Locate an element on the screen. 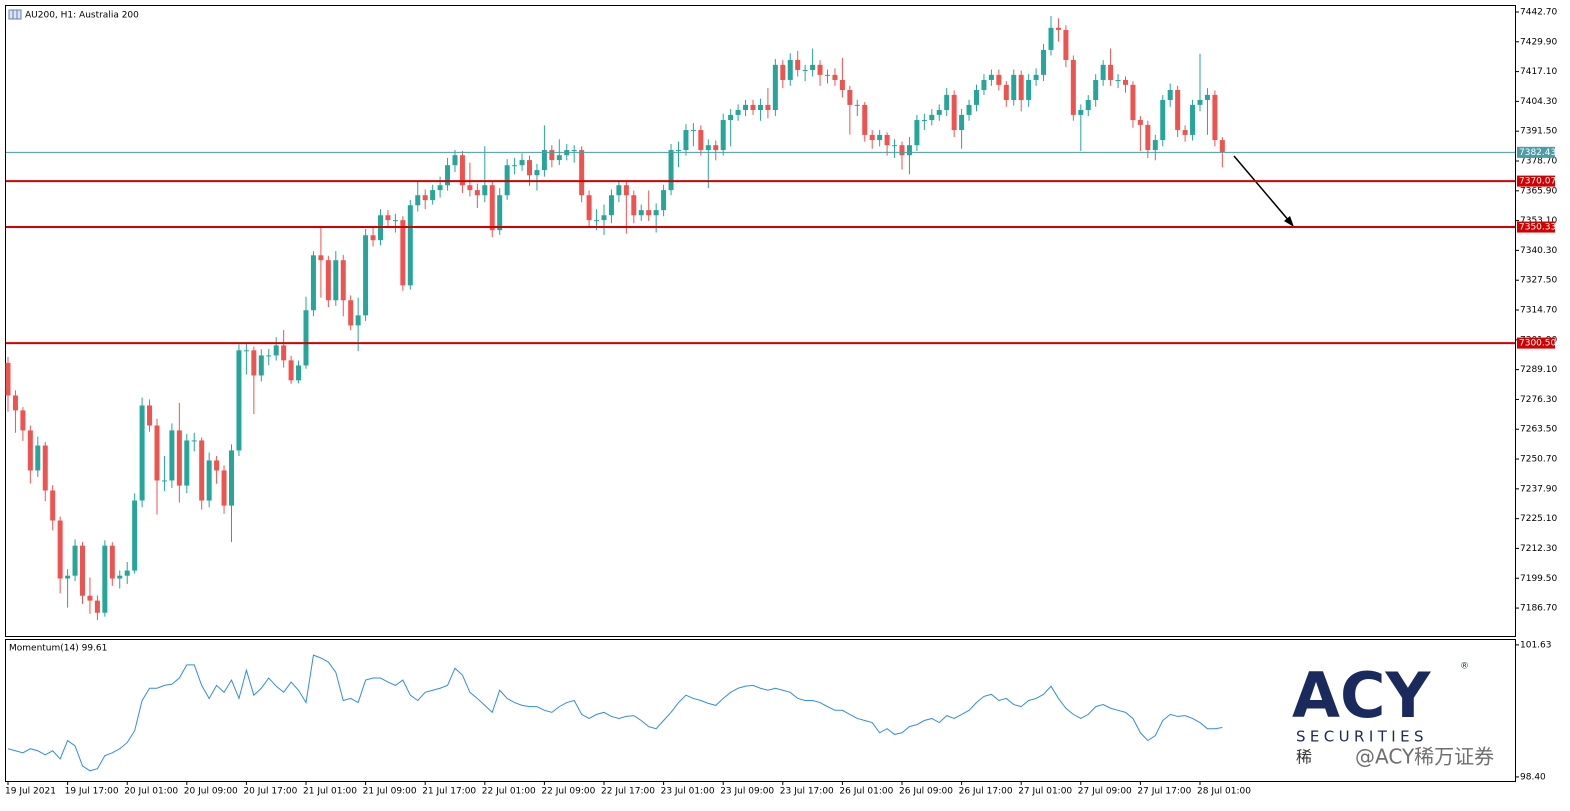  level-label: 7300.50 is located at coordinates (1537, 344).